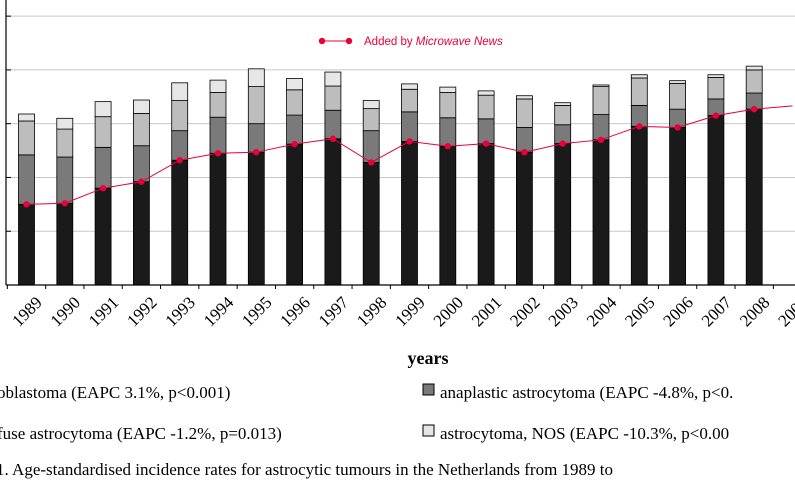 This screenshot has height=485, width=795. I want to click on overlay-point-2000, so click(447, 146).